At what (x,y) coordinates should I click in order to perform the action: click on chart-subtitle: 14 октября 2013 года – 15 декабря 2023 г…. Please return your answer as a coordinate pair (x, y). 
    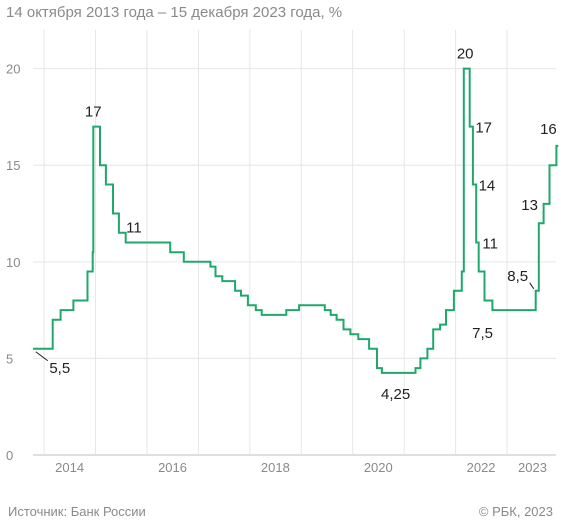
    Looking at the image, I should click on (174, 12).